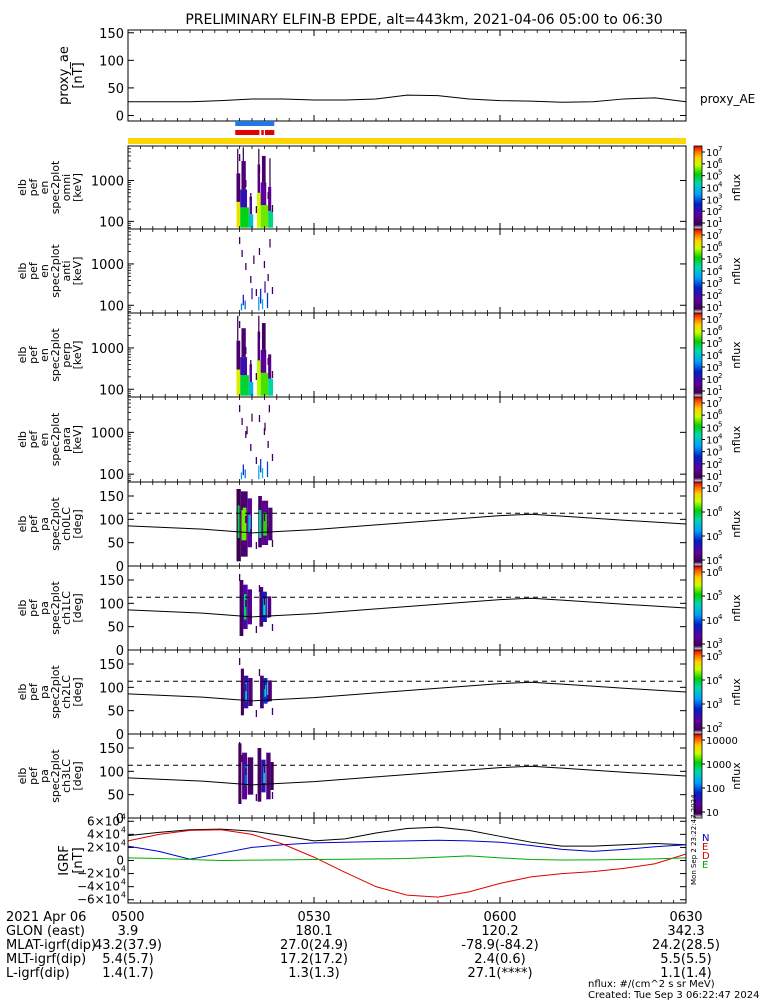  I want to click on y-axis-label-8-0: elb, so click(22, 692).